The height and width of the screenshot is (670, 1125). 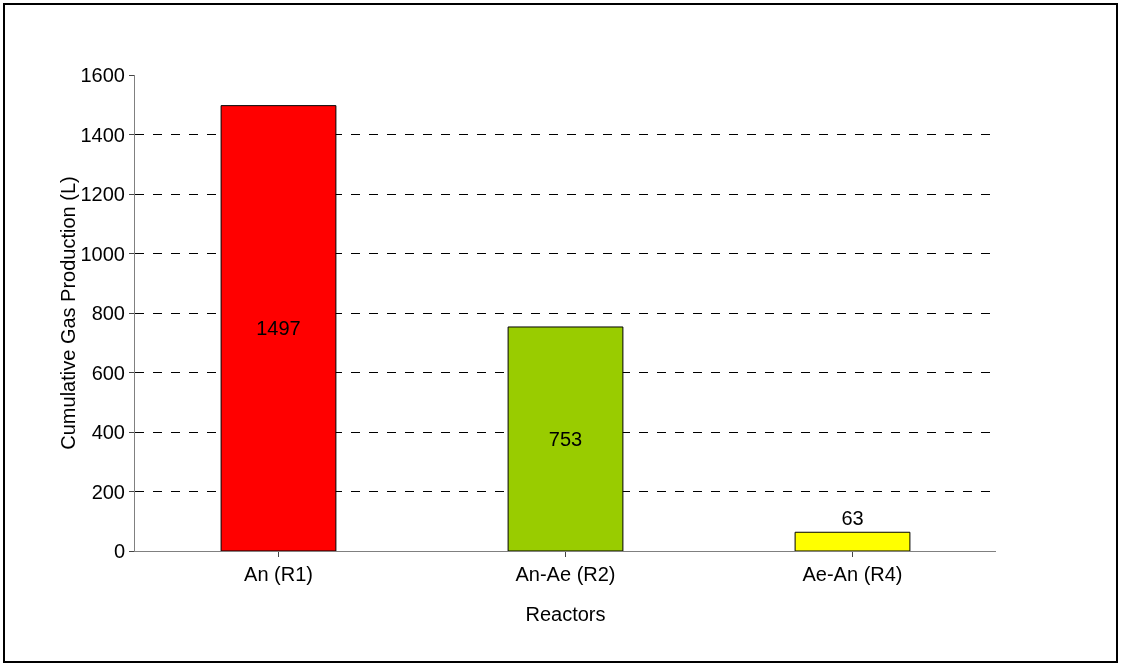 I want to click on y-tick-label: 200, so click(x=108, y=491).